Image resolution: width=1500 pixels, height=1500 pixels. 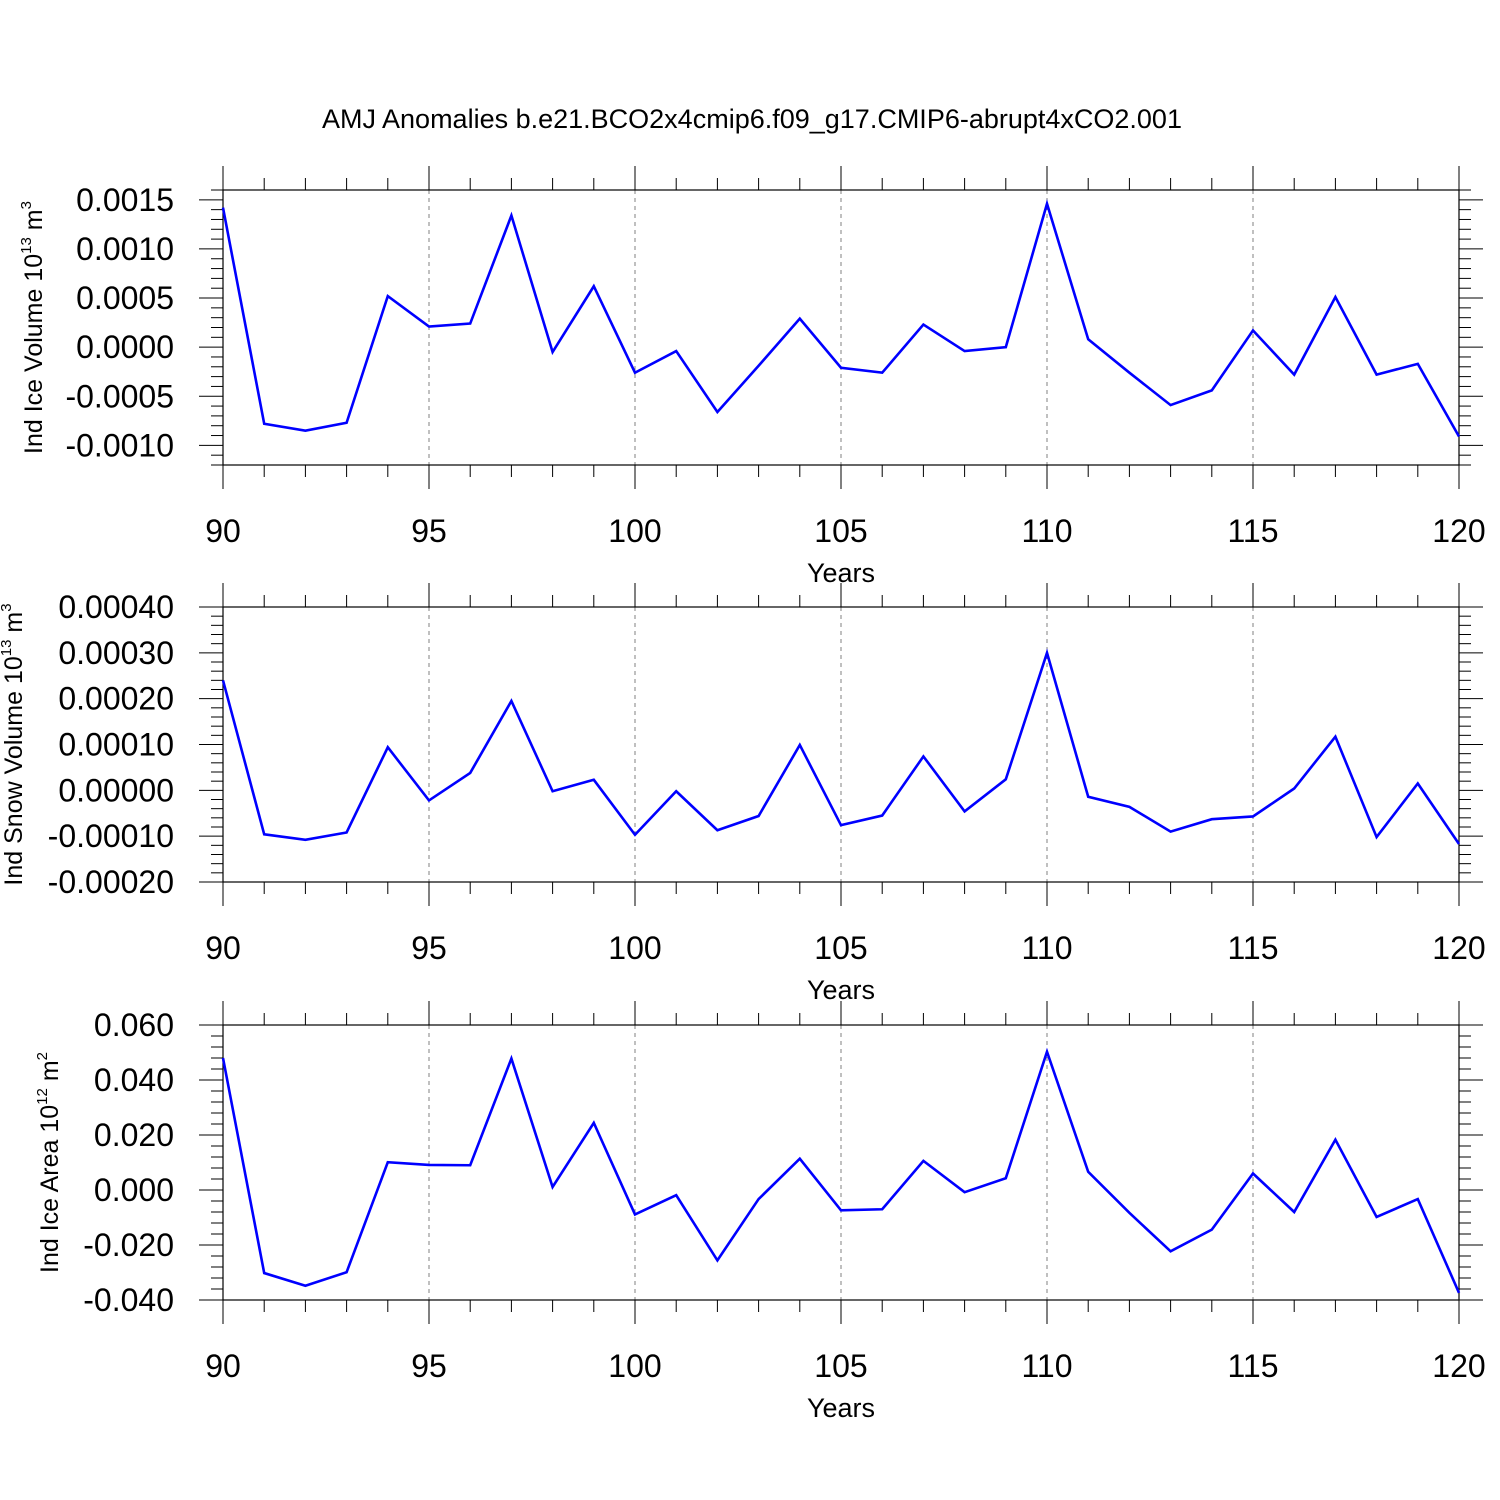 What do you see at coordinates (116, 790) in the screenshot?
I see `y-tick-label: 0.00000` at bounding box center [116, 790].